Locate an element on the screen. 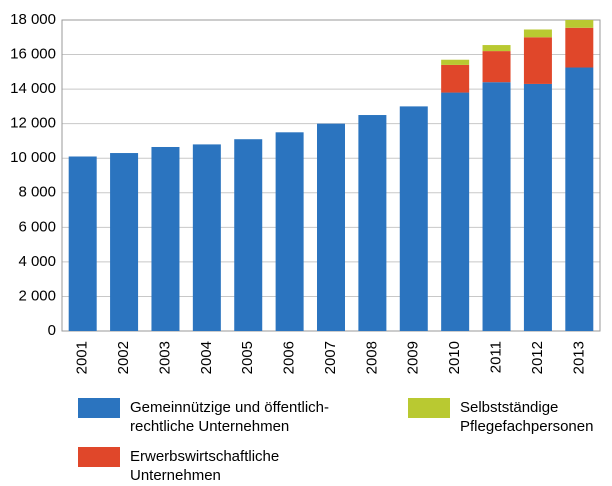 This screenshot has width=612, height=486. x-tick-label: 2013 is located at coordinates (578, 357).